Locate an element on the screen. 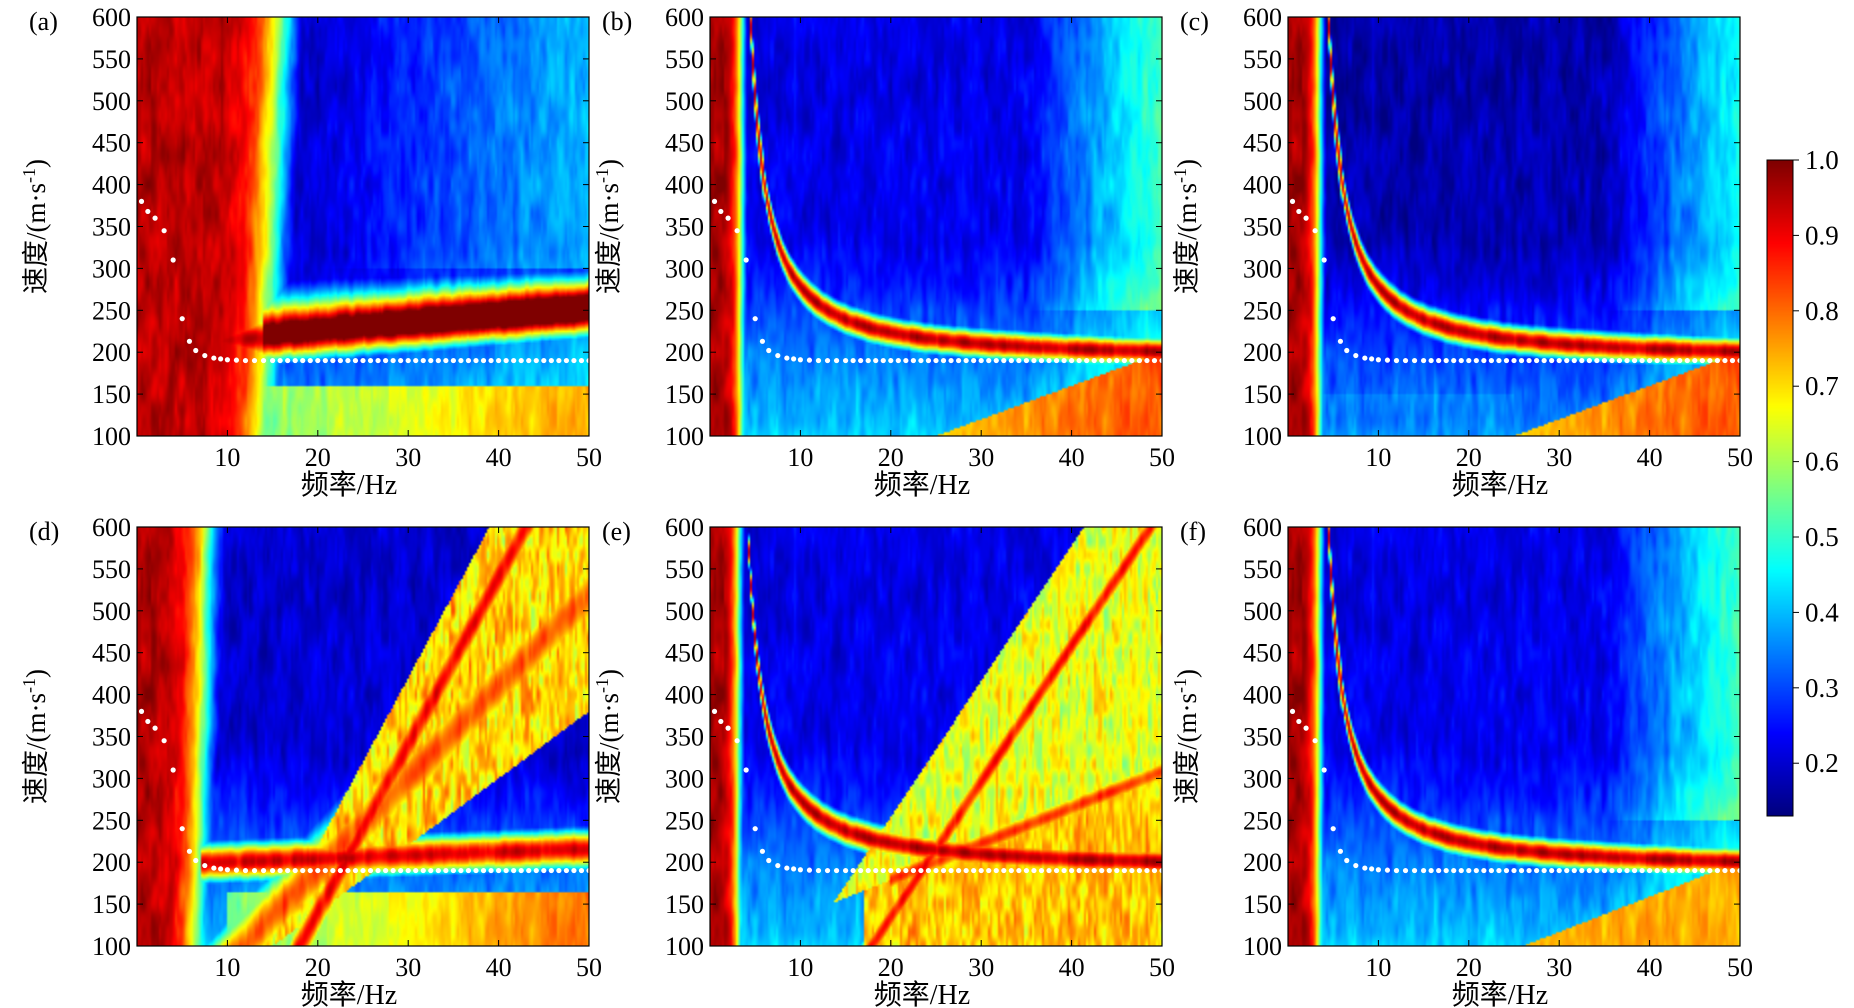  colorbar-tick-label: 0.3 is located at coordinates (1822, 688).